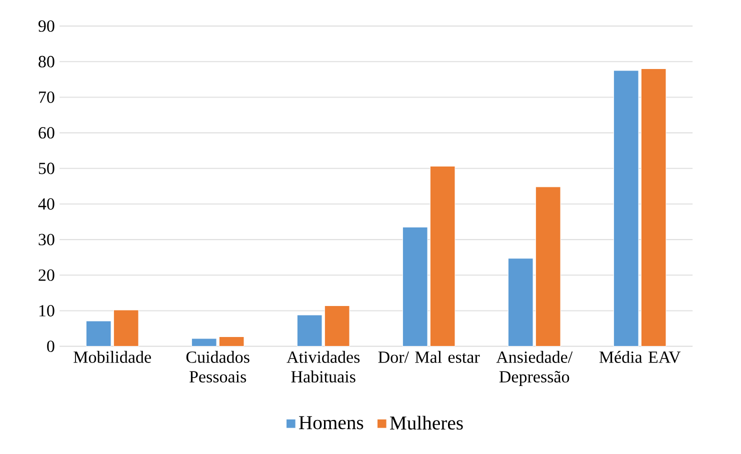  Describe the element at coordinates (218, 366) in the screenshot. I see `x-tick-label: Cuidados Pessoais` at that location.